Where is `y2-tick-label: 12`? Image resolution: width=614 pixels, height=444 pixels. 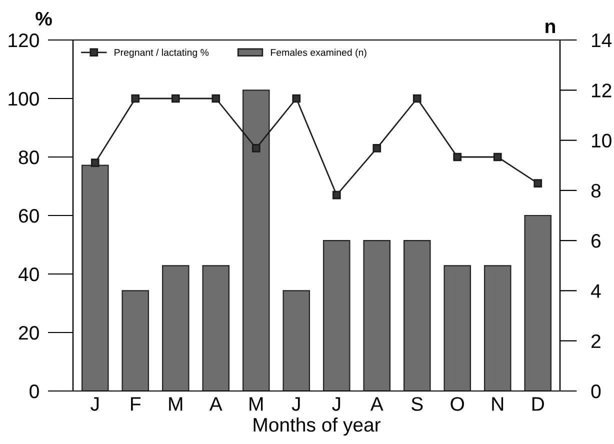
y2-tick-label: 12 is located at coordinates (602, 91).